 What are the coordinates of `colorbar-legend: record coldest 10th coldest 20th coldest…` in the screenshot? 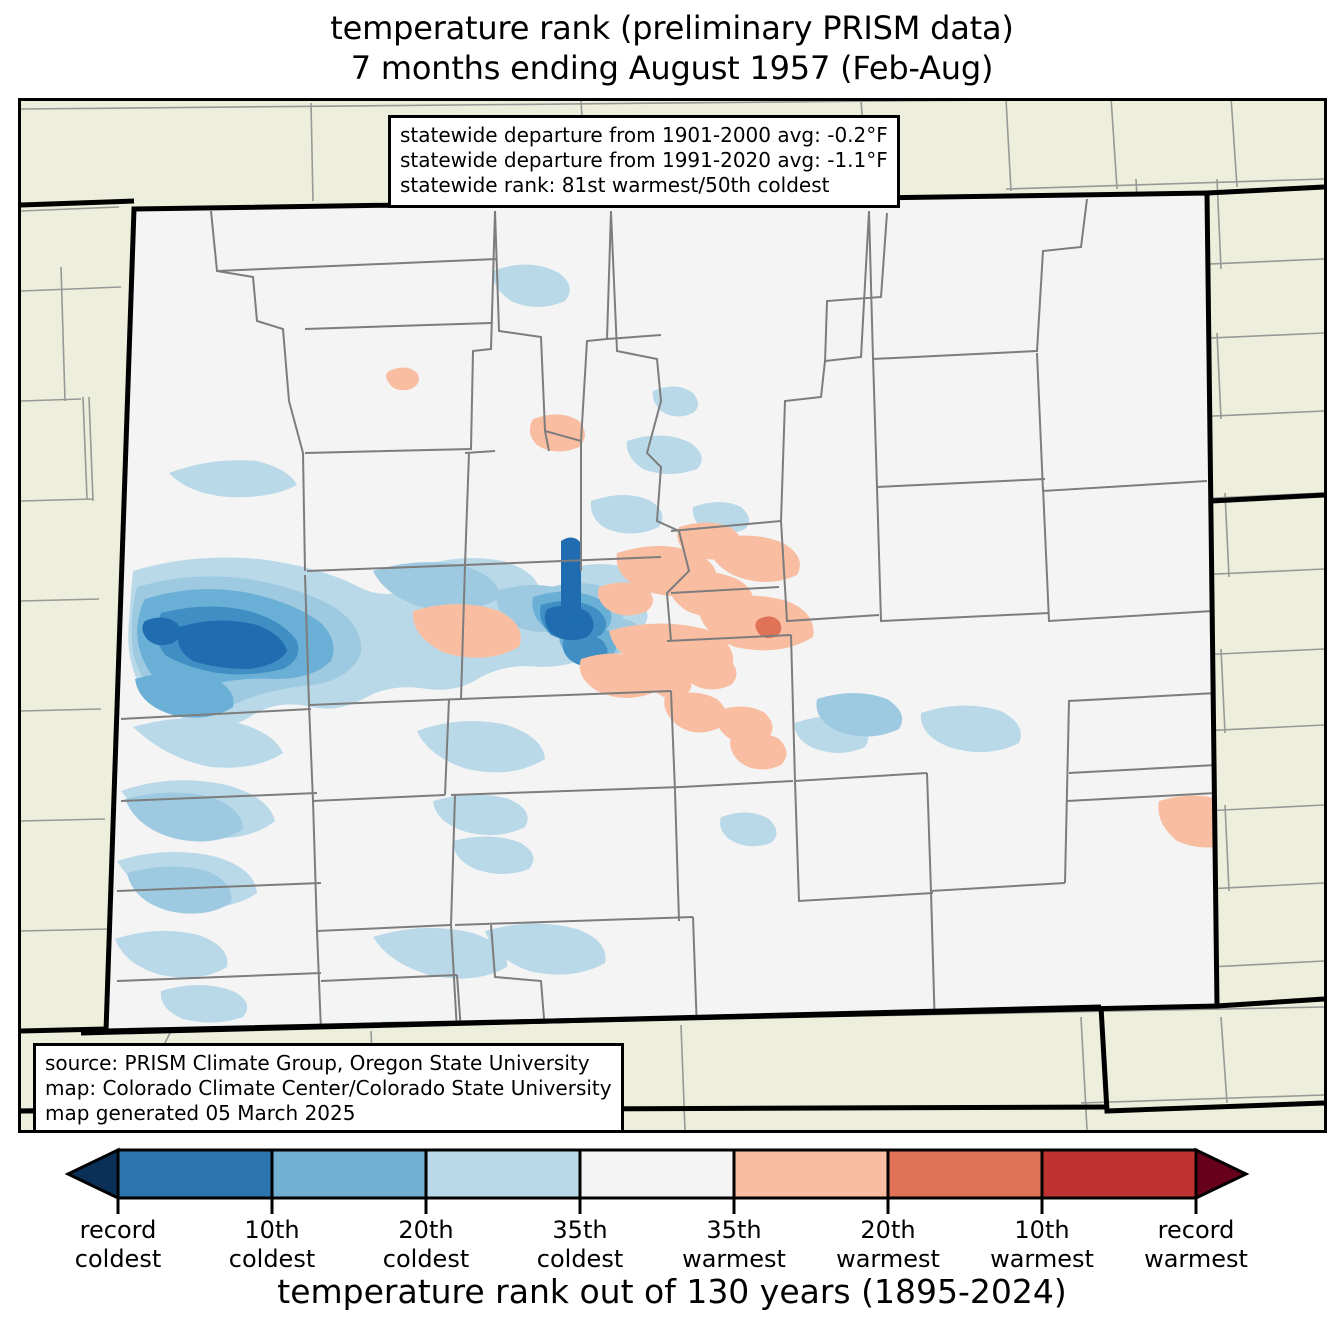 It's located at (672, 1209).